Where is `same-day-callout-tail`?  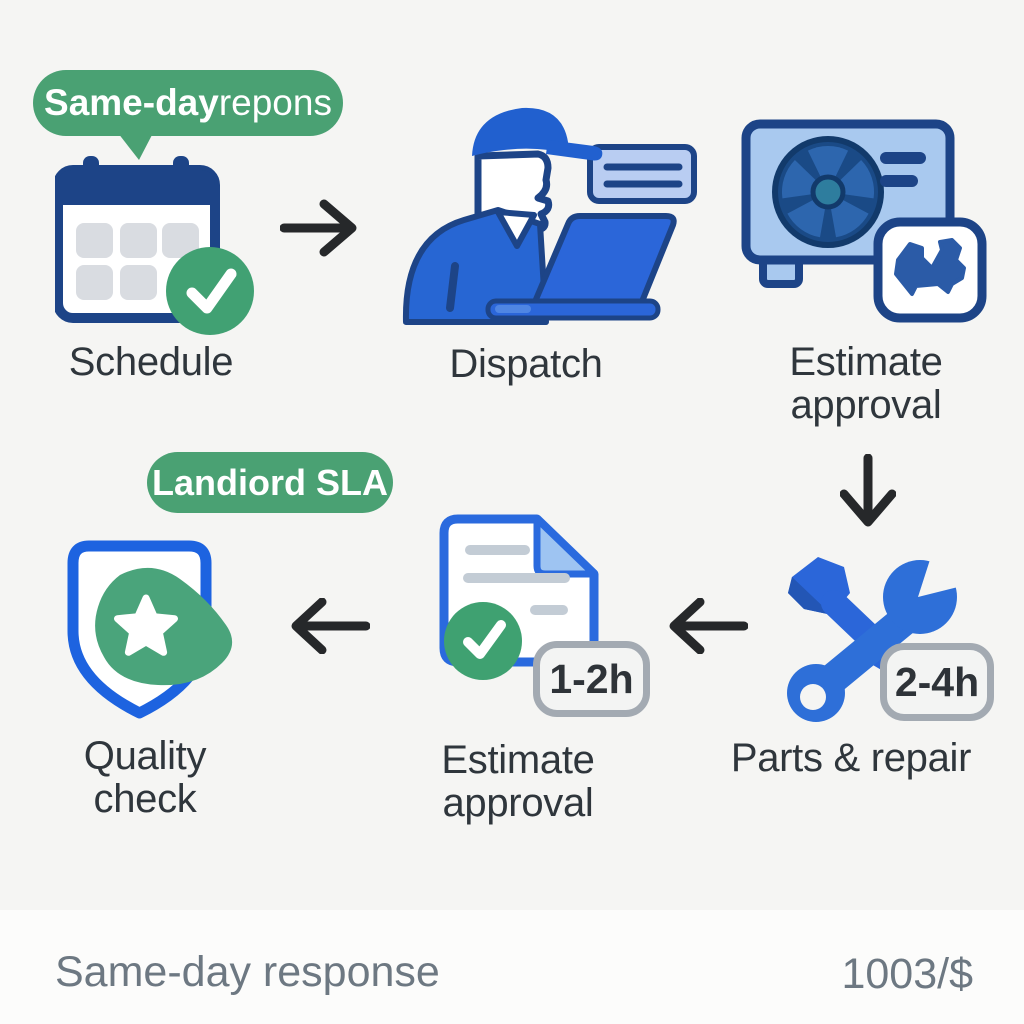
same-day-callout-tail is located at coordinates (135, 146).